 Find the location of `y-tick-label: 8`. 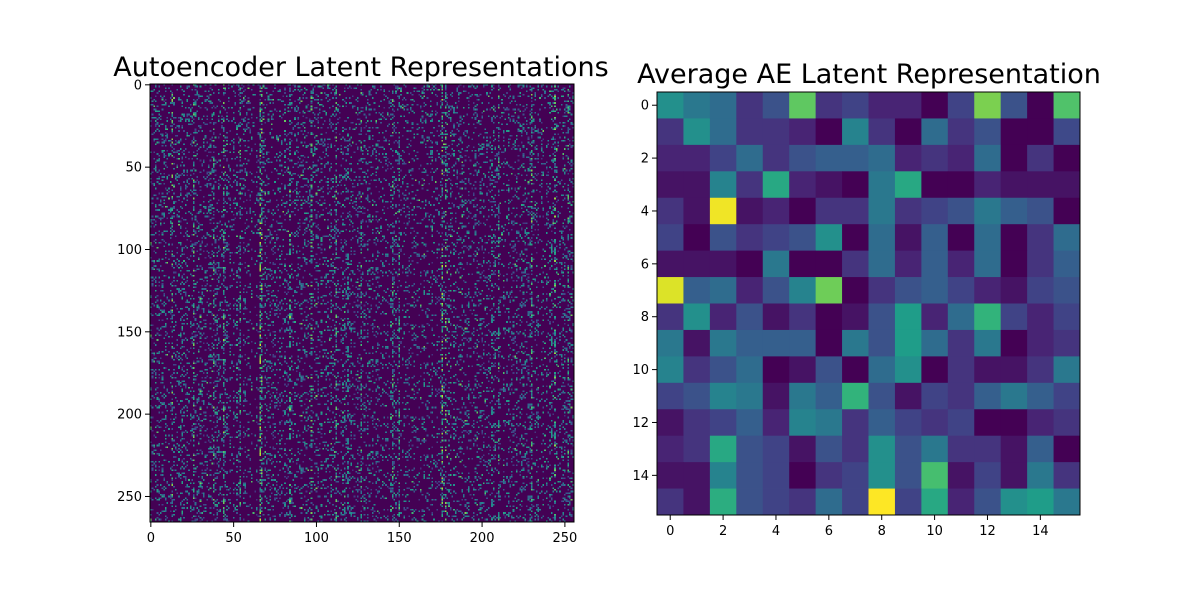

y-tick-label: 8 is located at coordinates (645, 317).